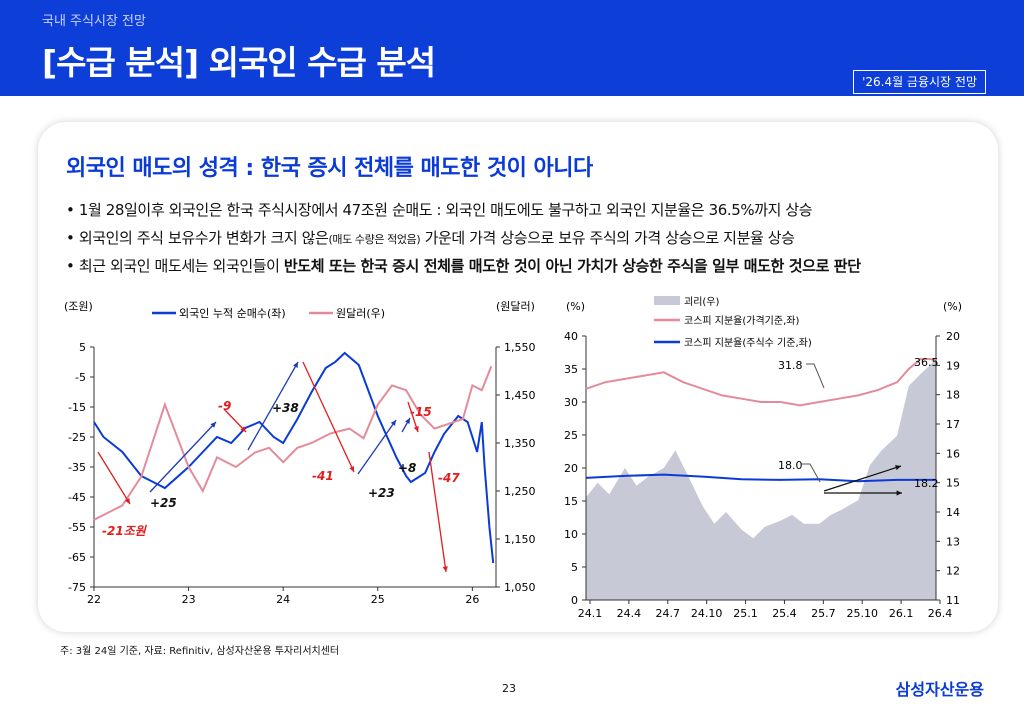 The width and height of the screenshot is (1024, 709). Describe the element at coordinates (77, 497) in the screenshot. I see `left-tick-label: -45` at that location.